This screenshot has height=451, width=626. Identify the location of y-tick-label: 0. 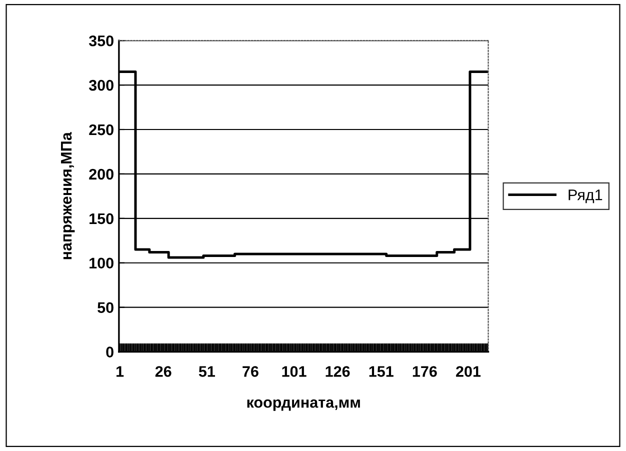
(110, 352).